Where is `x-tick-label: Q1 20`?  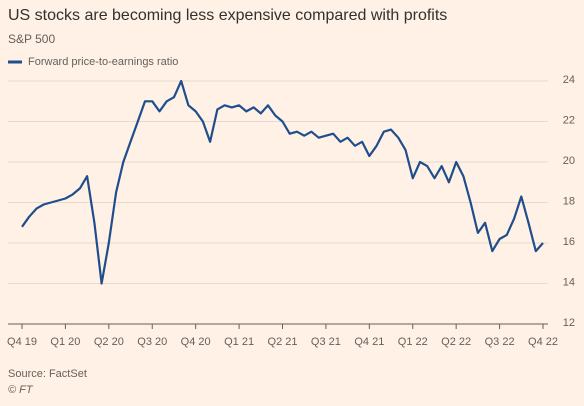 x-tick-label: Q1 20 is located at coordinates (65, 342).